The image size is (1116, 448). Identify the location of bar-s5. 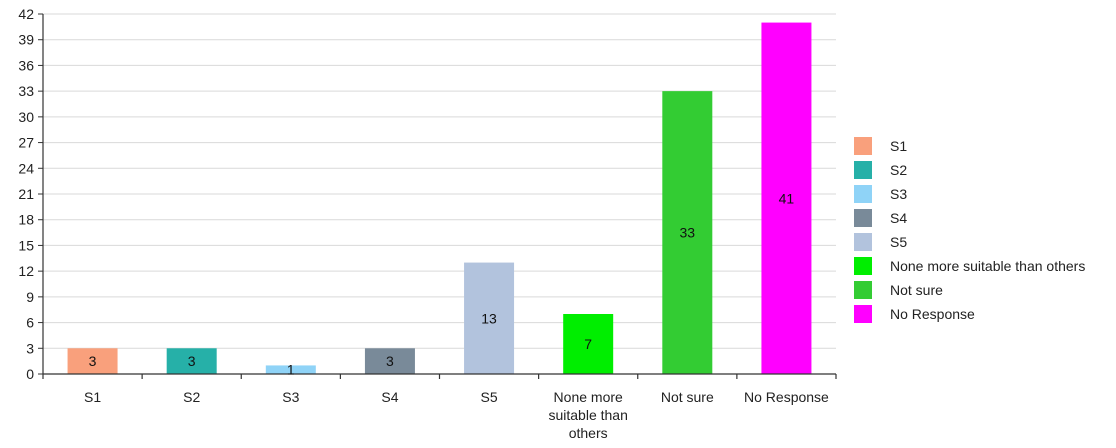
(489, 318).